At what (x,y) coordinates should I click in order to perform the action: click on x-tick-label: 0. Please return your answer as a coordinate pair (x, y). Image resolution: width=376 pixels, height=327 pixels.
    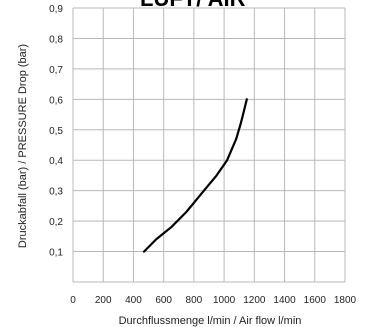
    Looking at the image, I should click on (73, 300).